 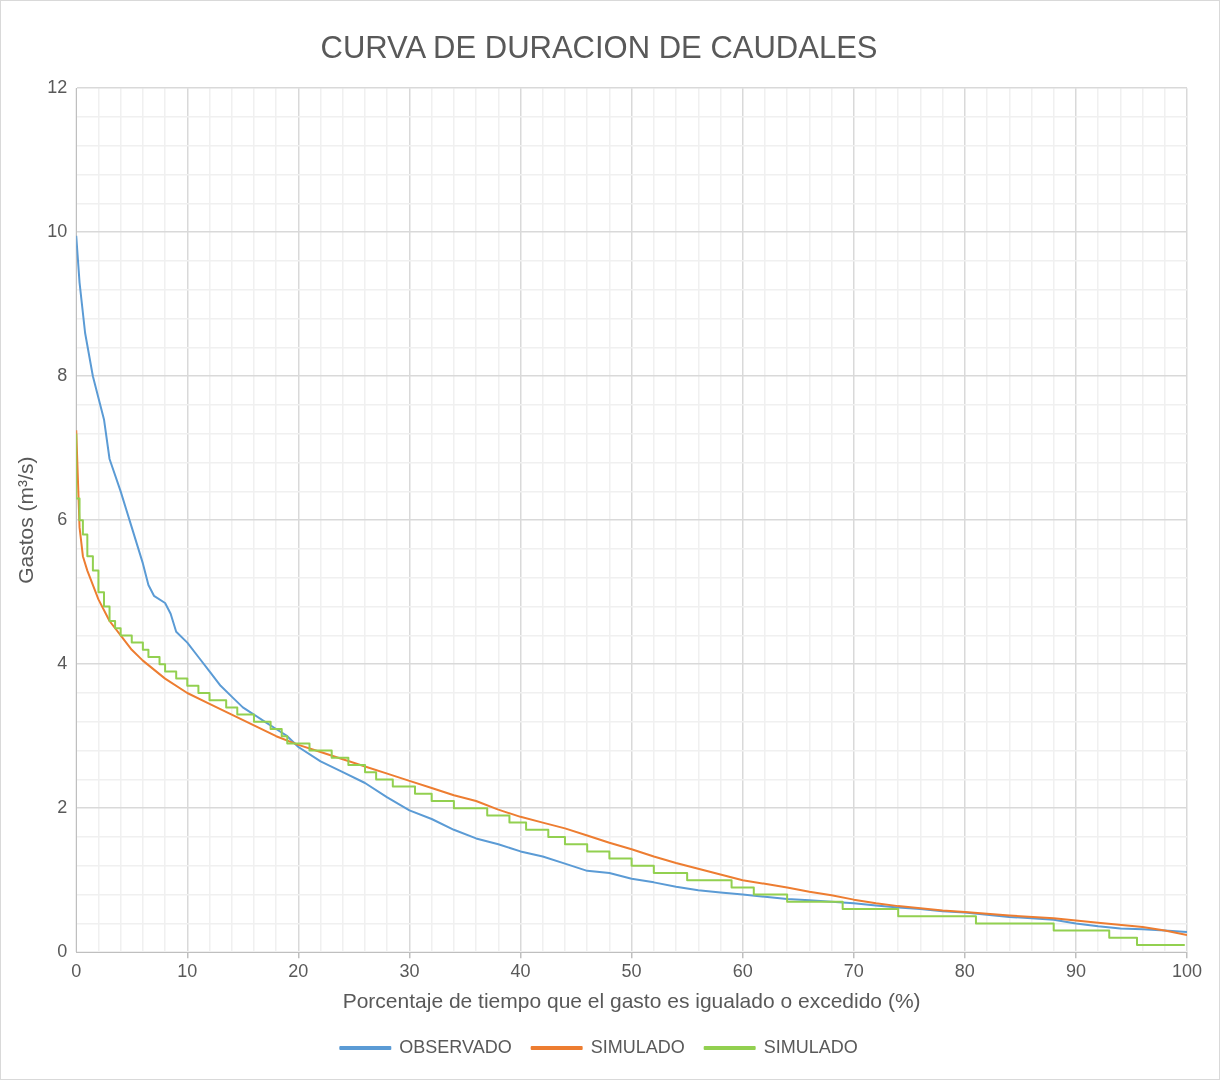 What do you see at coordinates (964, 970) in the screenshot?
I see `x-tick-label: 80` at bounding box center [964, 970].